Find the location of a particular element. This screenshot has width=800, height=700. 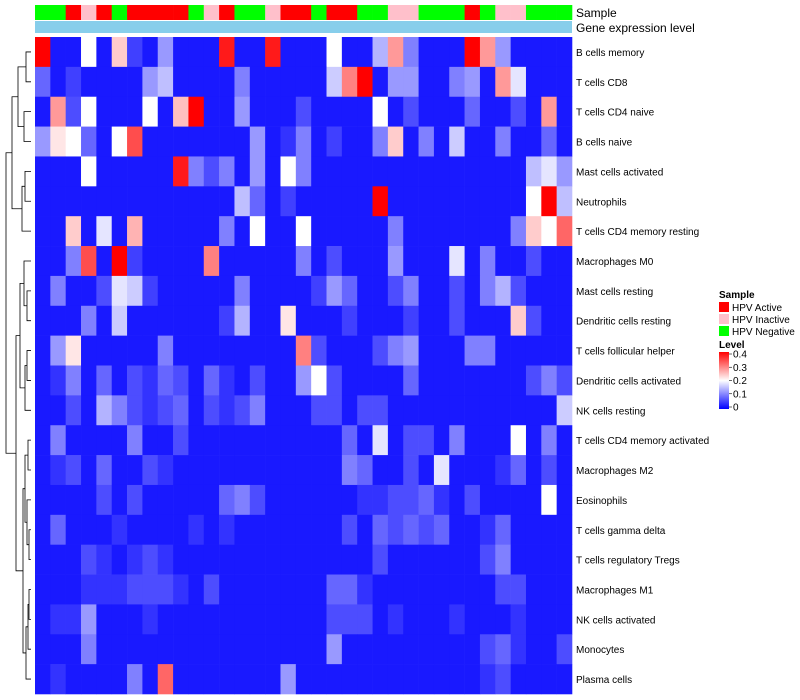

row-label: T cells CD4 memory resting is located at coordinates (637, 232).